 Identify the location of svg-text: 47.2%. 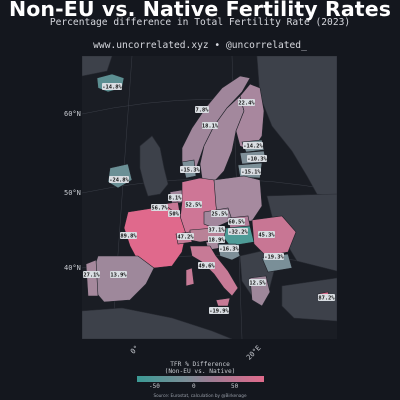
(185, 237).